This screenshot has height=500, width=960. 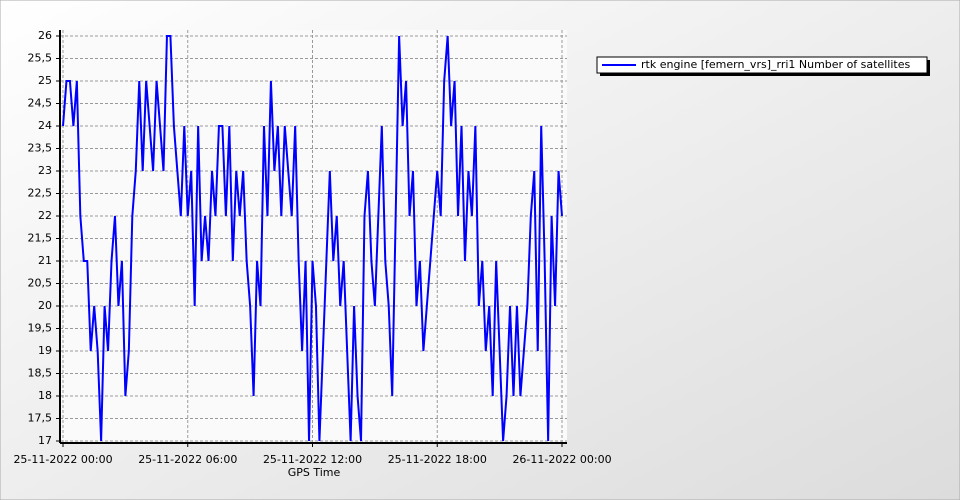 I want to click on y-tick-label: 18,5, so click(x=40, y=373).